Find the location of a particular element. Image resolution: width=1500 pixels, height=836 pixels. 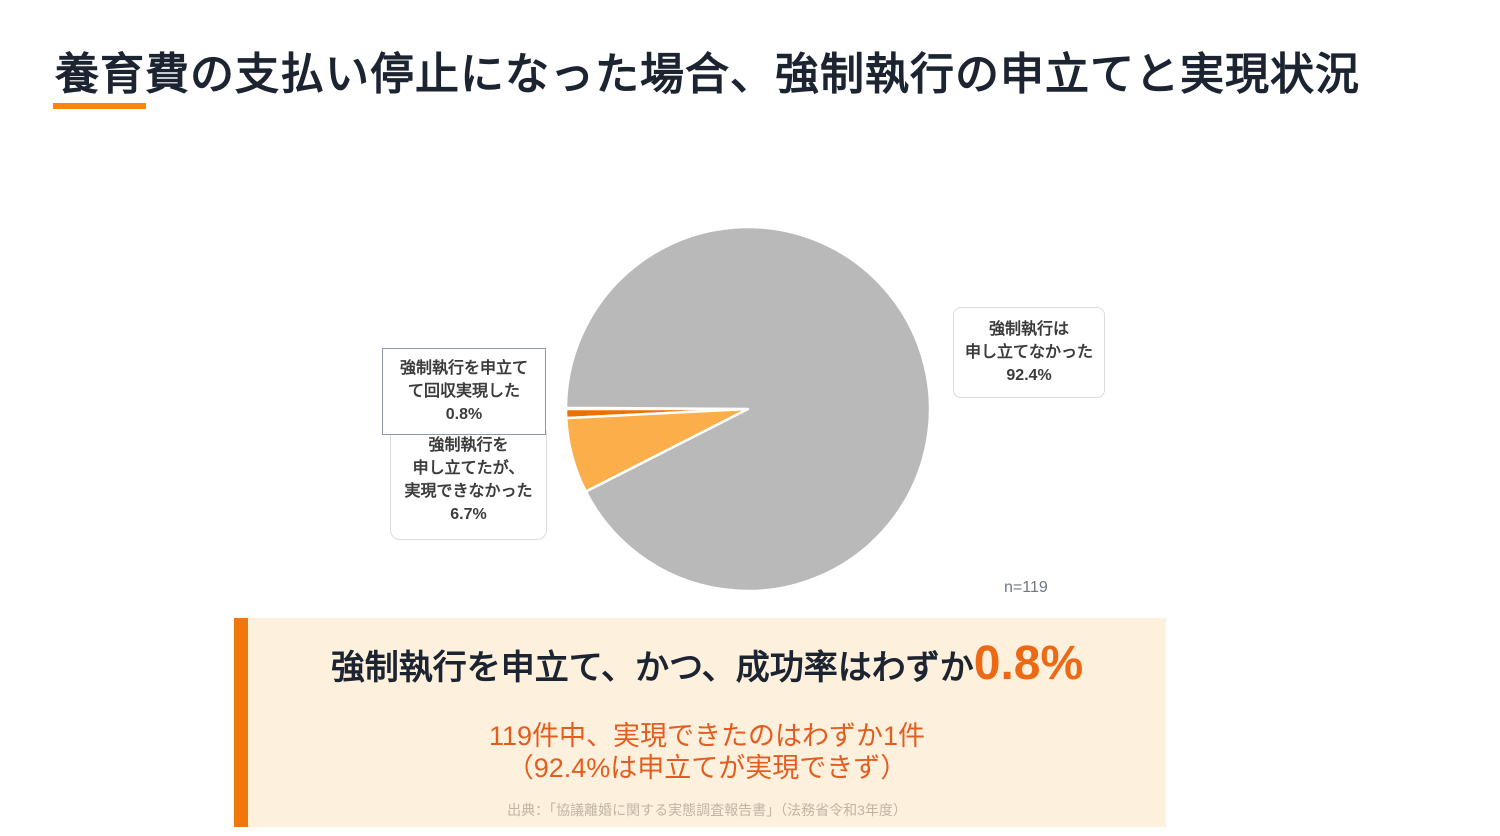

label-line: 申し立てなかった is located at coordinates (1028, 352).